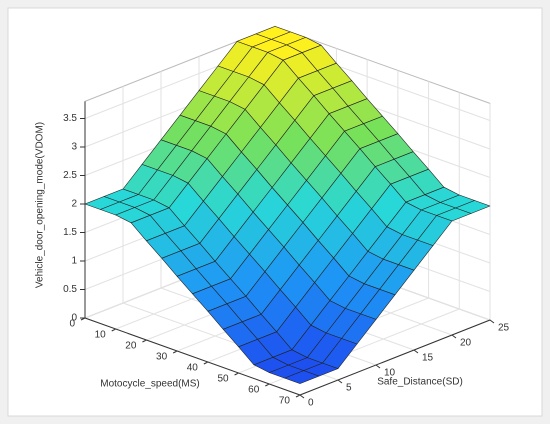 The height and width of the screenshot is (424, 550). I want to click on y-tick-label: 25, so click(504, 328).